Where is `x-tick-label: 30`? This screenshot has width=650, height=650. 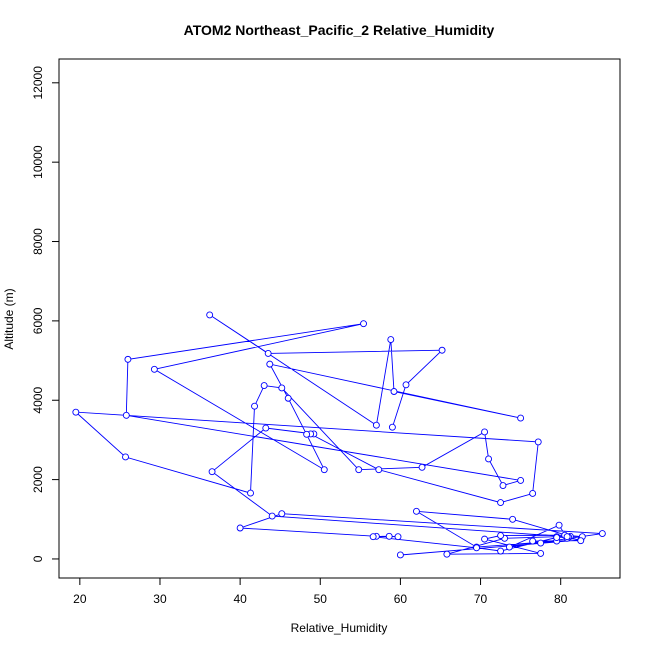
x-tick-label: 30 is located at coordinates (160, 599).